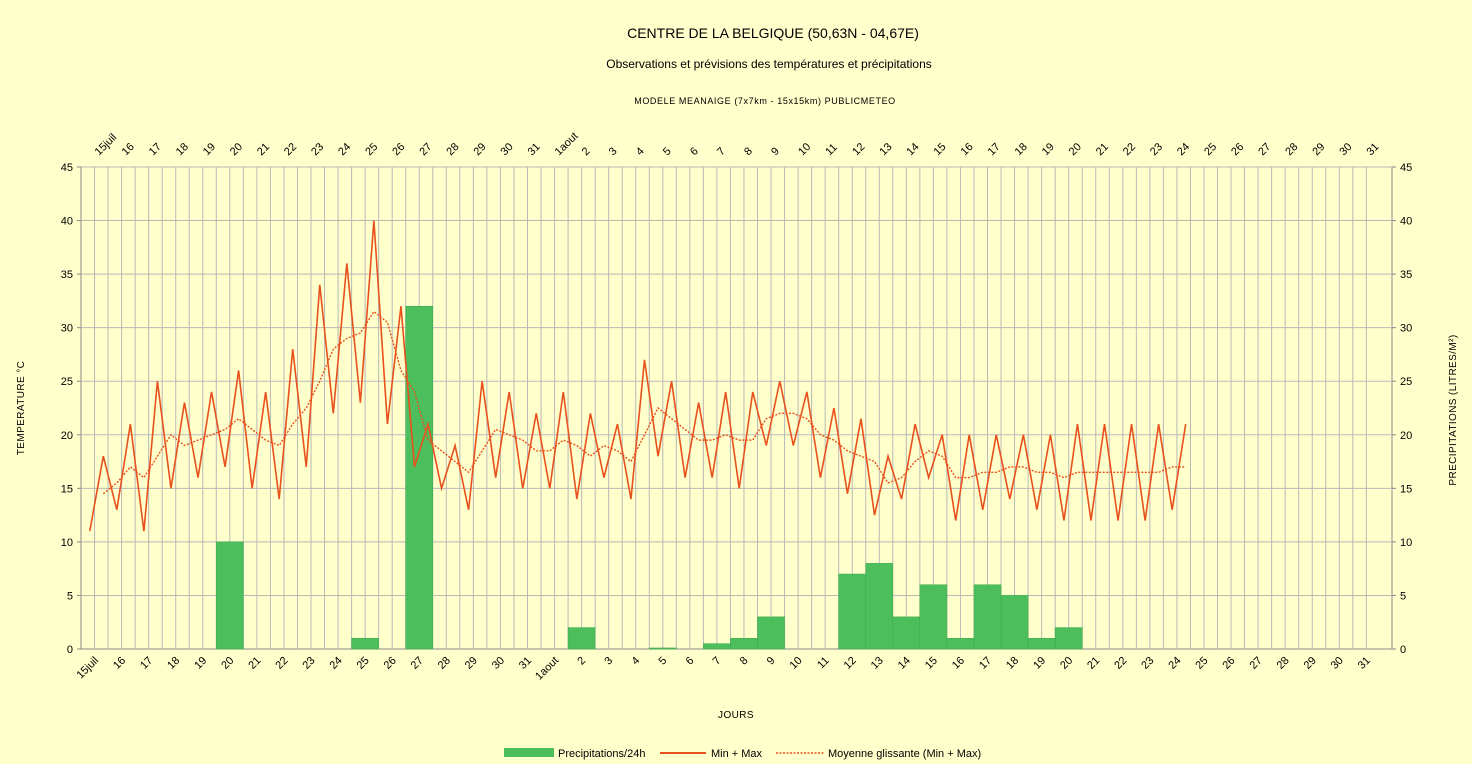  Describe the element at coordinates (601, 754) in the screenshot. I see `legend-precip-label: Precipitations/24h` at that location.